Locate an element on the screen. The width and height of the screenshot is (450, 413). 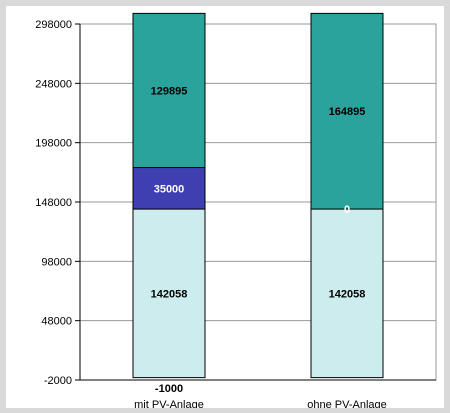
x-category-label: mit PV-Anlage is located at coordinates (169, 403).